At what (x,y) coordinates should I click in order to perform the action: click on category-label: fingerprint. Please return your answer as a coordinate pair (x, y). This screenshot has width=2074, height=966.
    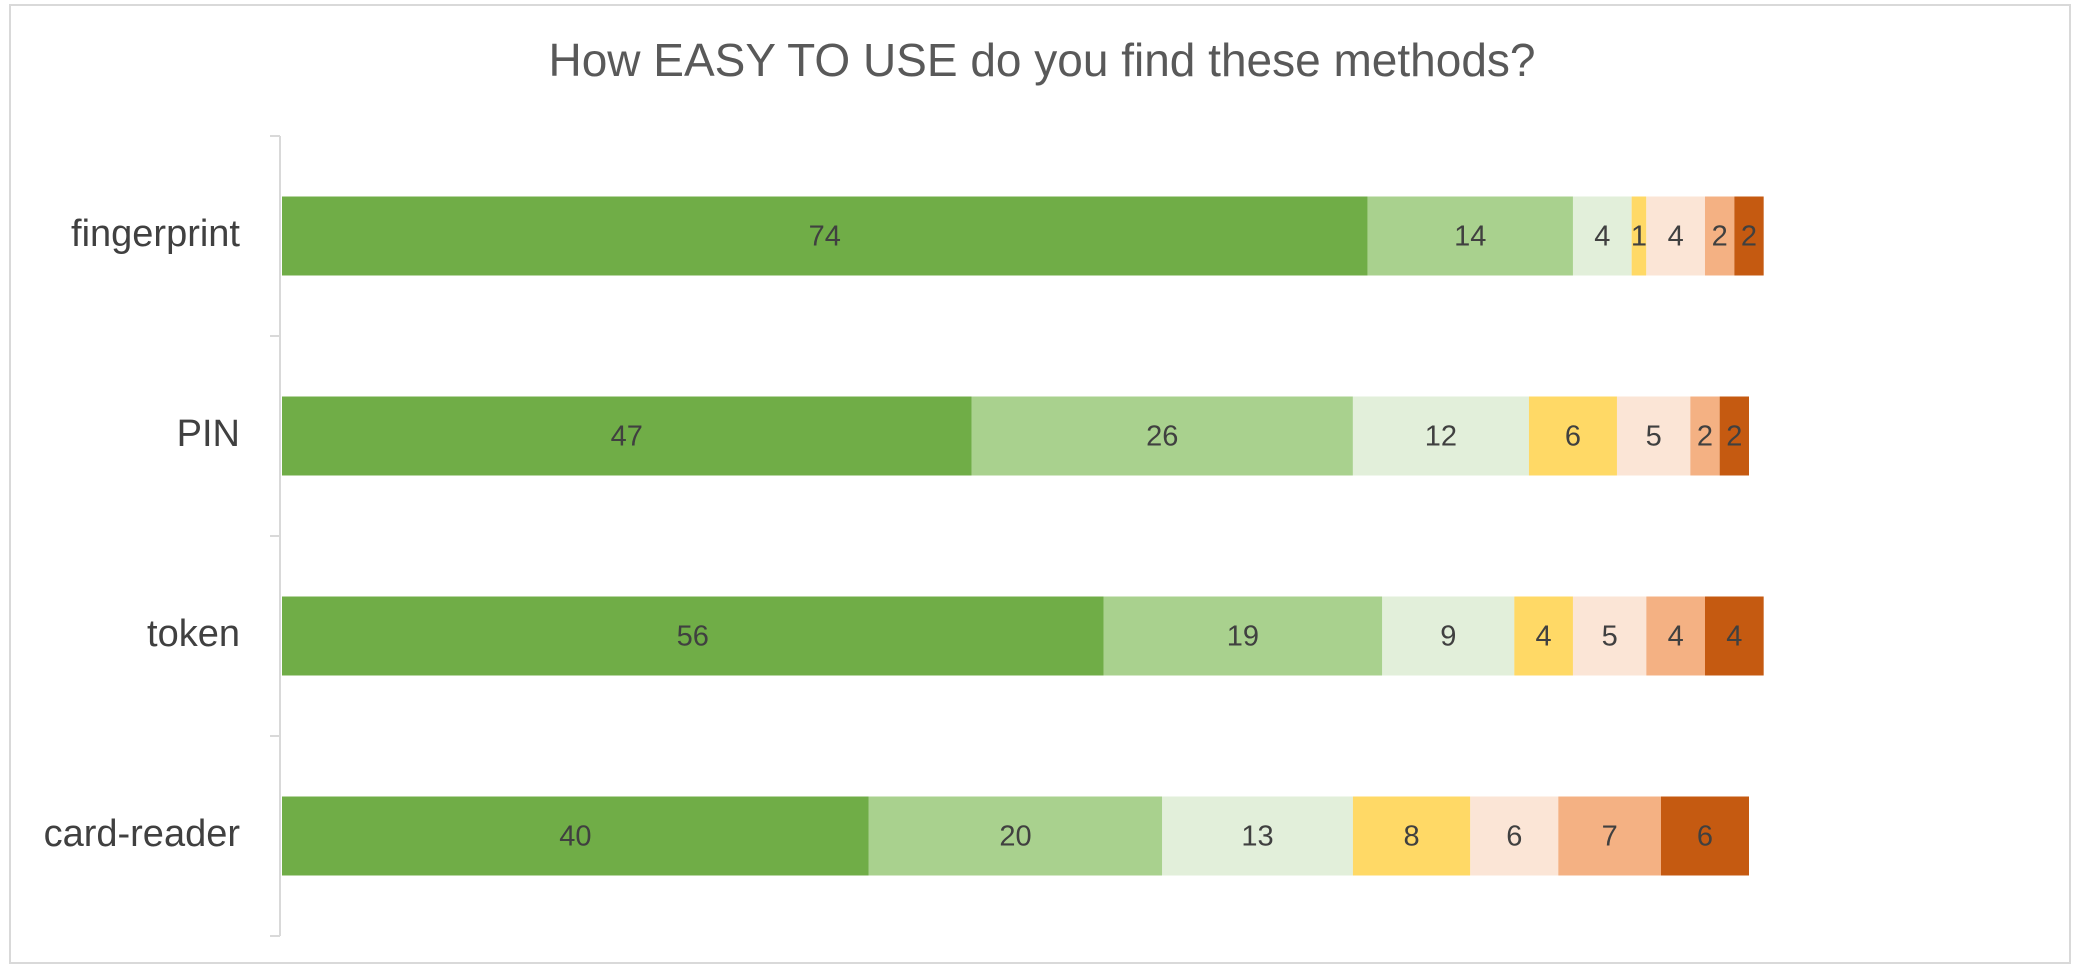
    Looking at the image, I should click on (155, 234).